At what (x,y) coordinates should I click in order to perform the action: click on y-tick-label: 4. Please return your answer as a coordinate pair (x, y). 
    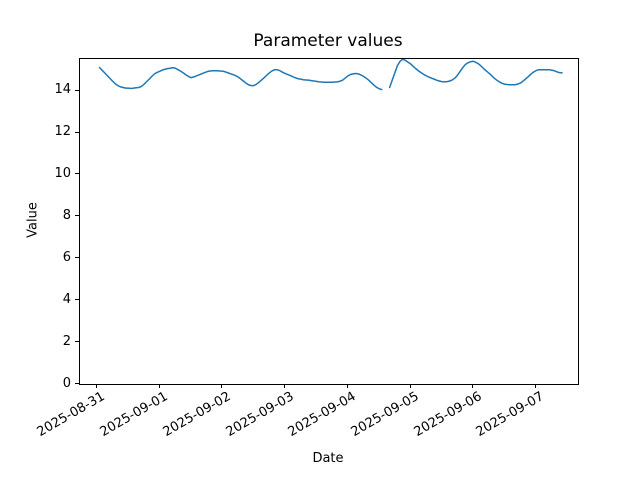
    Looking at the image, I should click on (66, 299).